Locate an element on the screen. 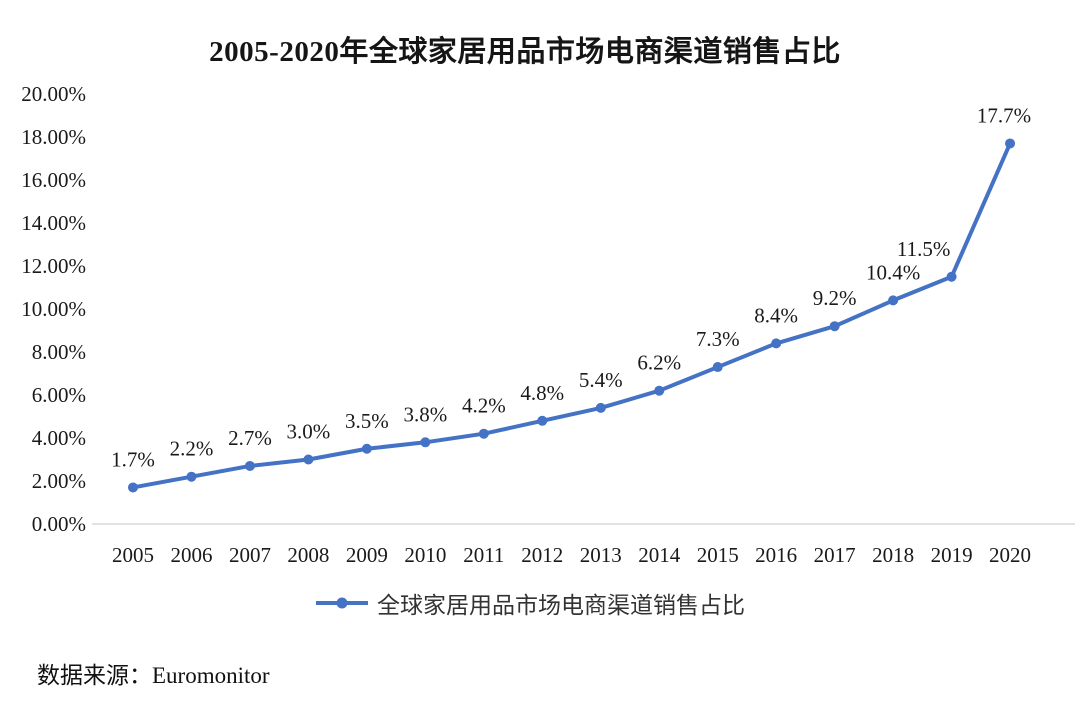 This screenshot has width=1080, height=702. y-tick-label: 12.00% is located at coordinates (53, 266).